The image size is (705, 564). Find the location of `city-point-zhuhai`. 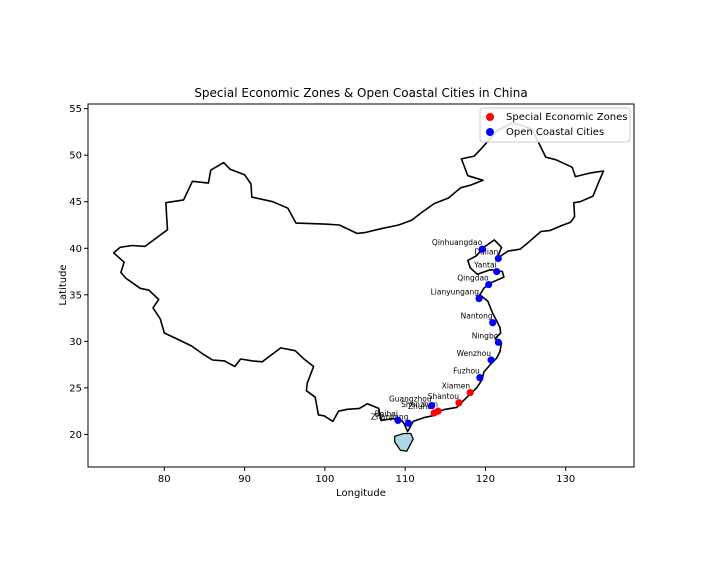

city-point-zhuhai is located at coordinates (434, 413).